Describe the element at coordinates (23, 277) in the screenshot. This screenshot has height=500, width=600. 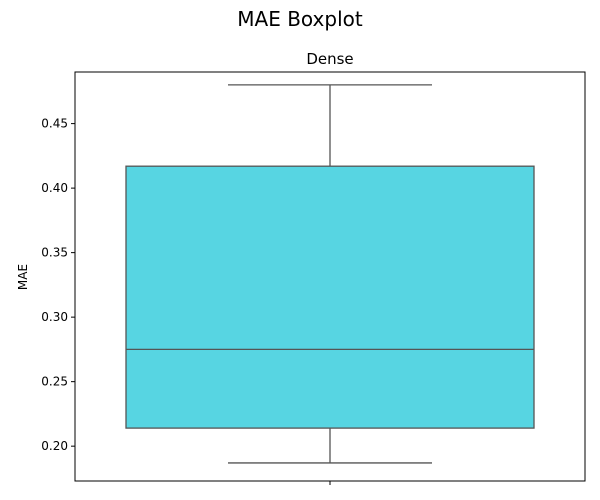
I see `y-axis-label: MAE` at that location.